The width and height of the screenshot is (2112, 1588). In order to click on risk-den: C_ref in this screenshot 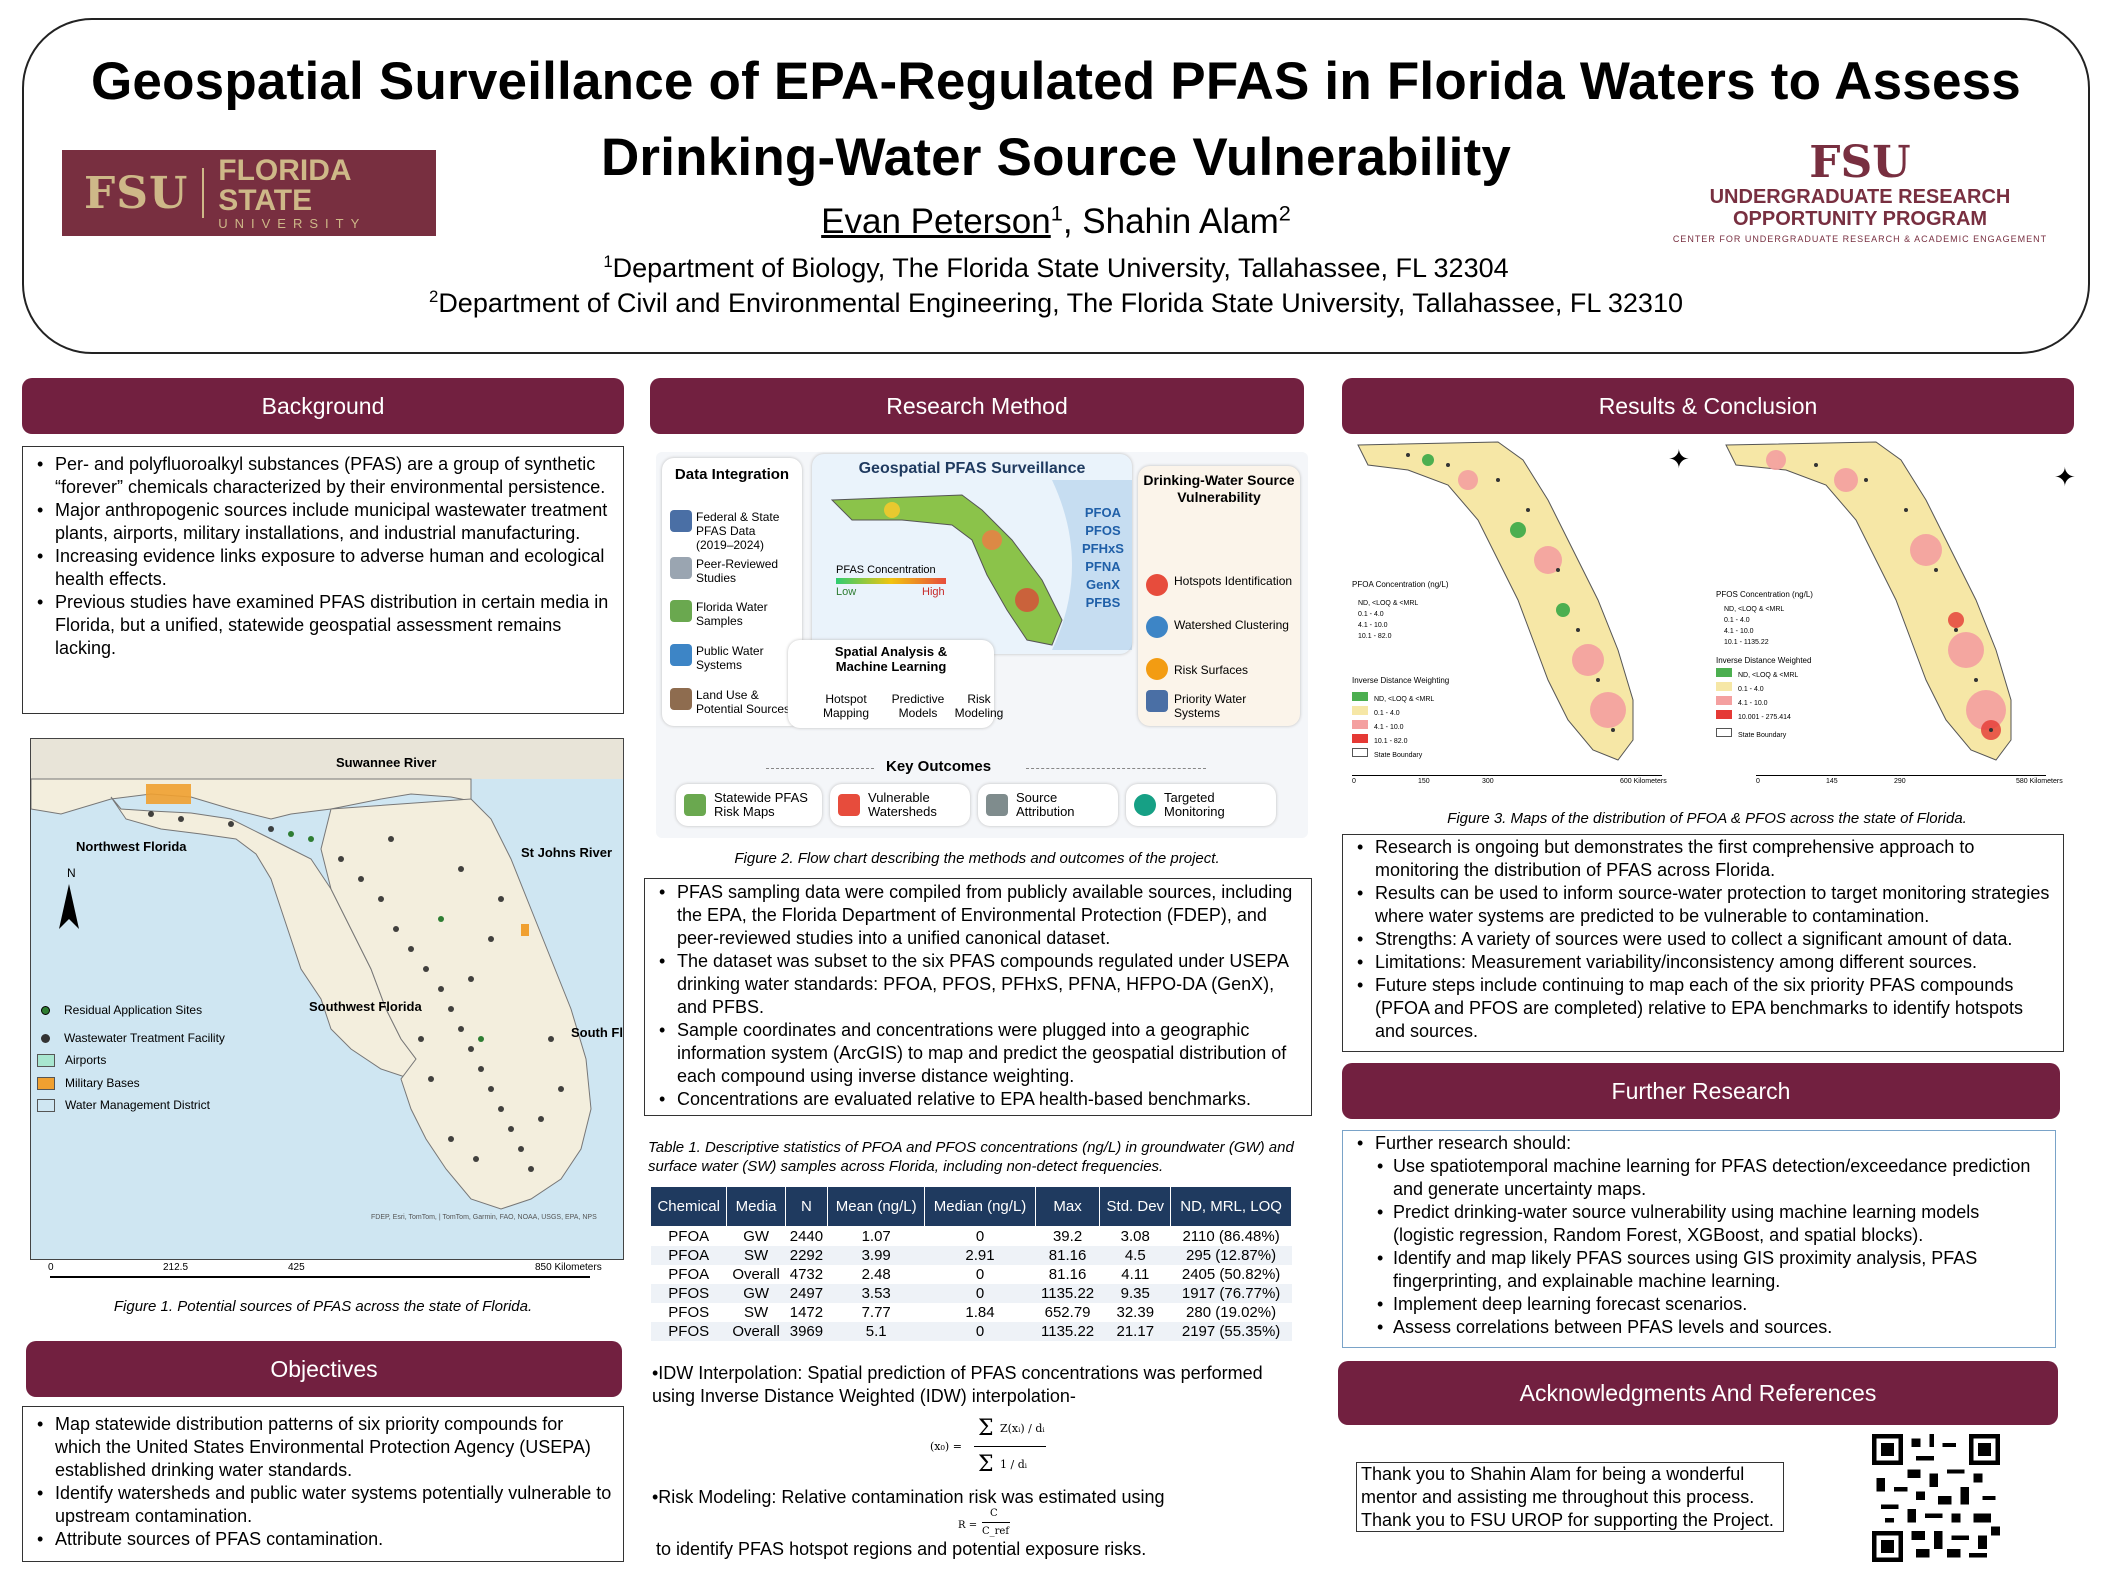, I will do `click(996, 1531)`.